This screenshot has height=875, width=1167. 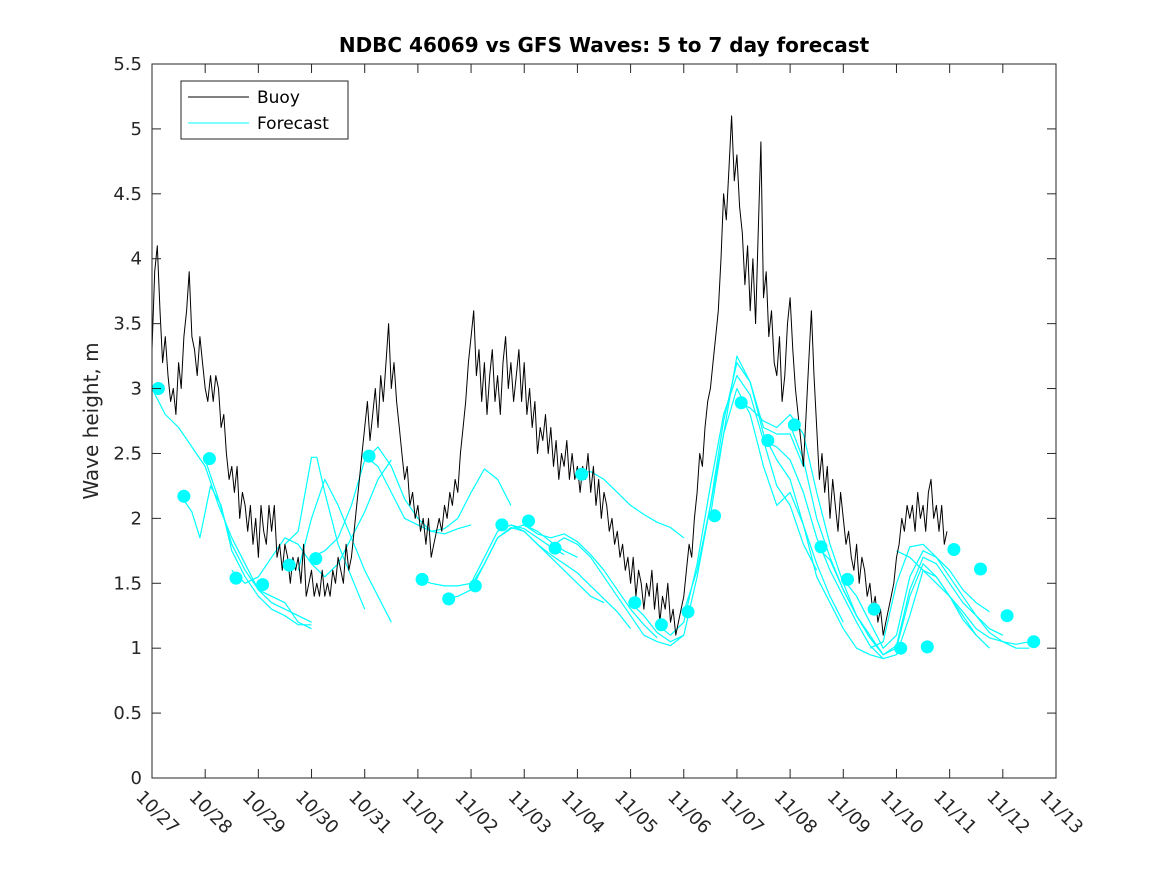 What do you see at coordinates (278, 98) in the screenshot?
I see `legend-buoy-label: Buoy` at bounding box center [278, 98].